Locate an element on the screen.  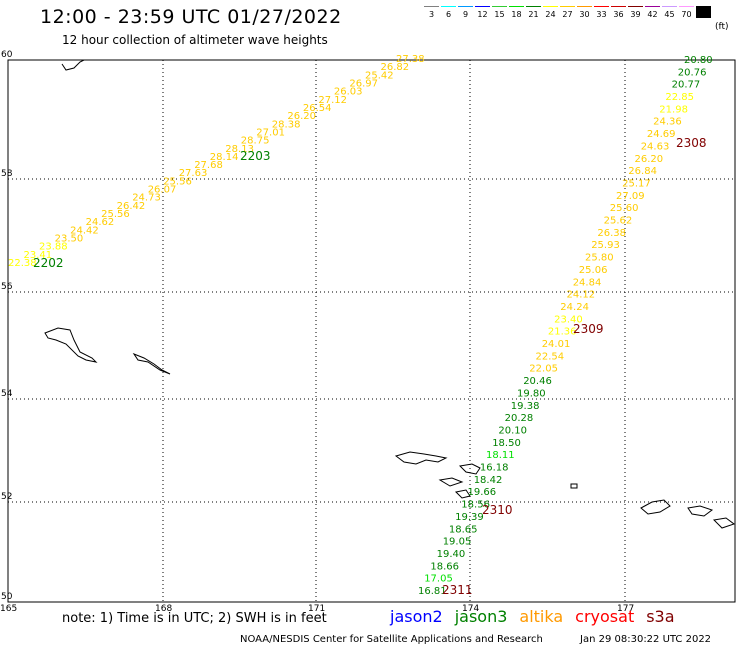
color-swatch-39: 39 is located at coordinates (635, 12).